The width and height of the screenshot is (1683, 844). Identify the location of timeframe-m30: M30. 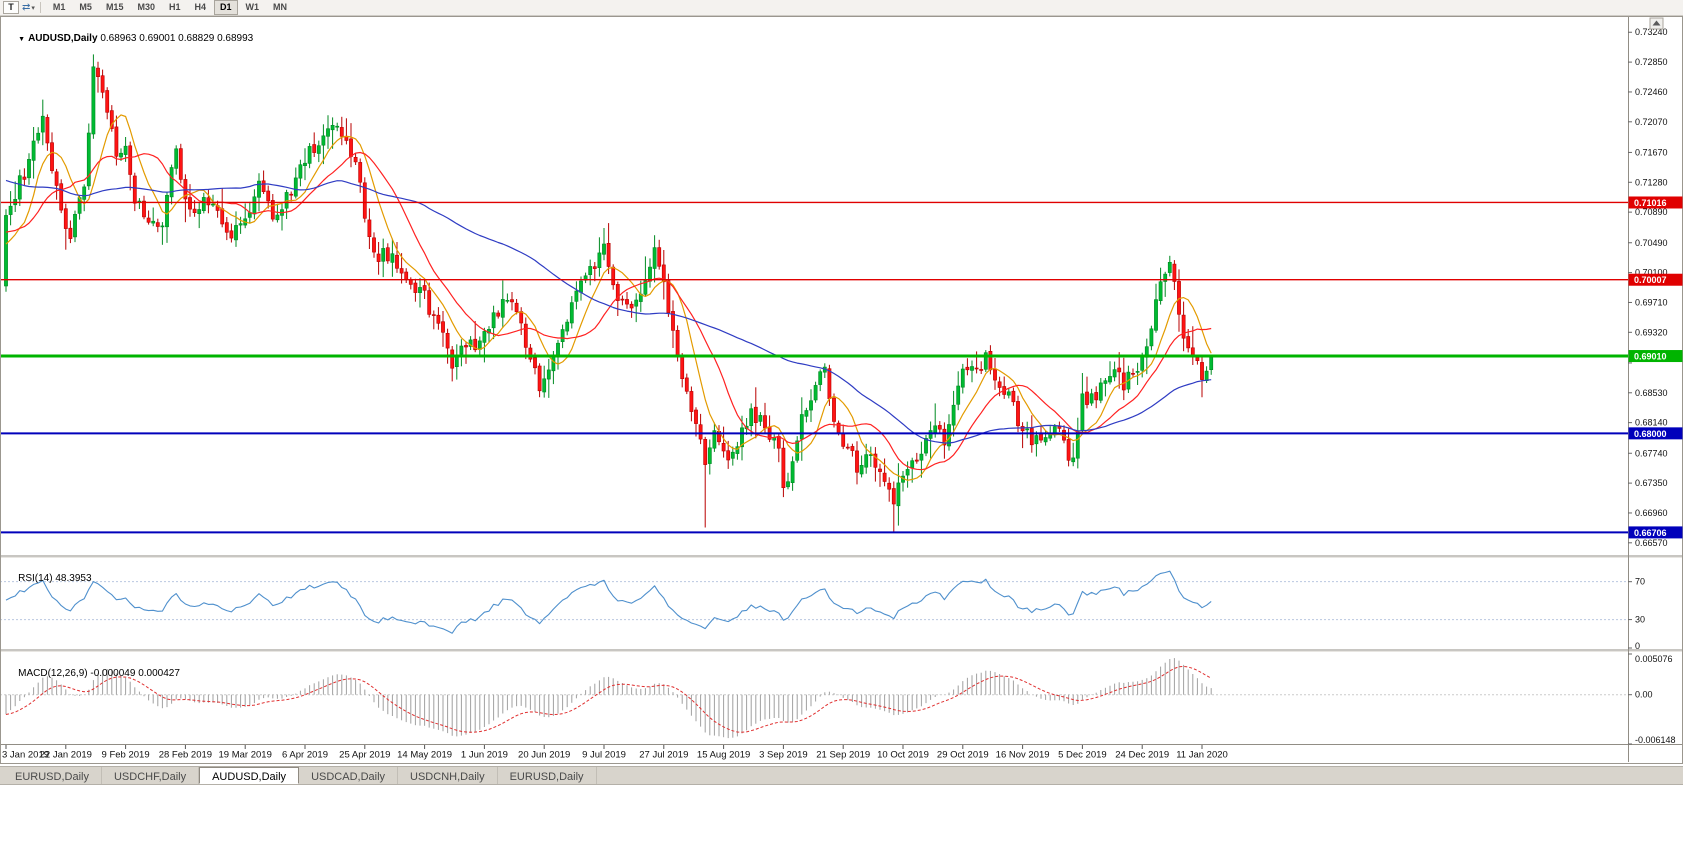
(146, 7).